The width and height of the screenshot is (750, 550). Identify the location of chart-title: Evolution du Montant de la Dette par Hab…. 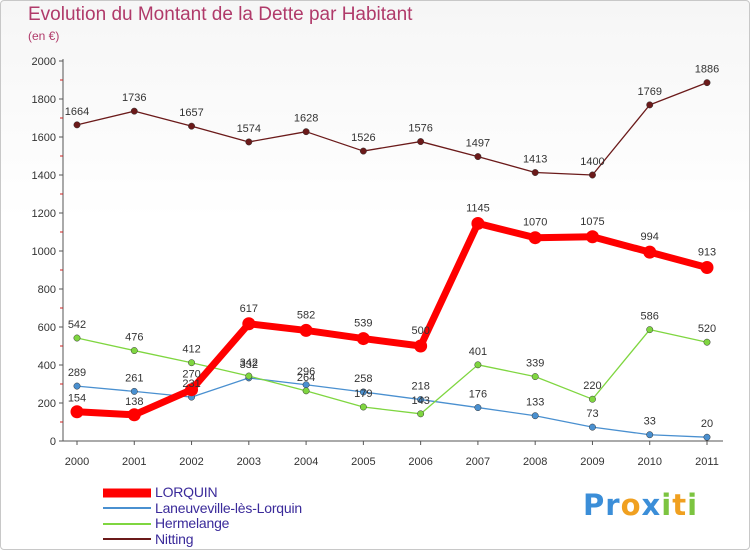
(220, 14).